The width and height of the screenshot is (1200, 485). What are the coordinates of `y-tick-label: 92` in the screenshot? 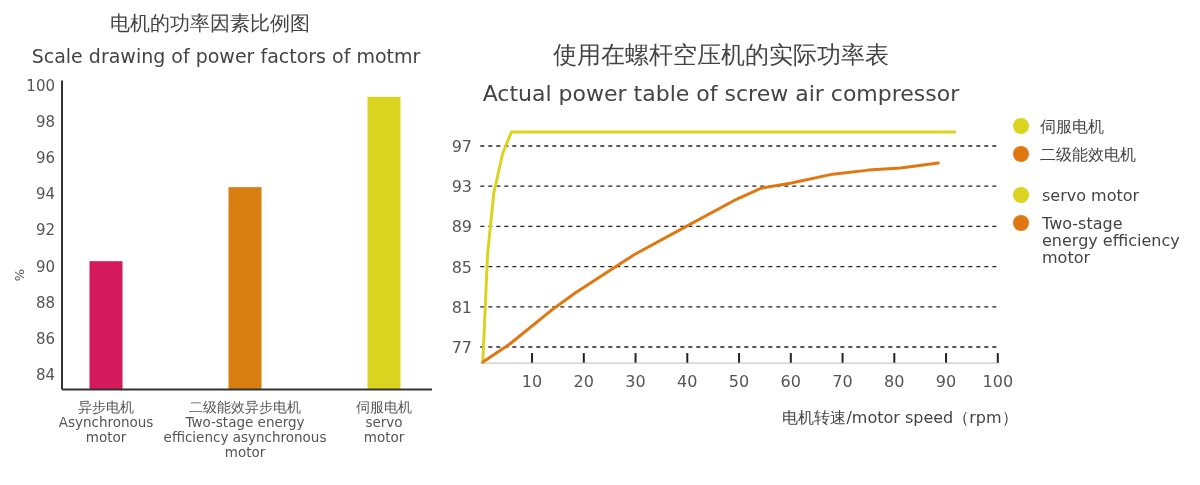 It's located at (45, 230).